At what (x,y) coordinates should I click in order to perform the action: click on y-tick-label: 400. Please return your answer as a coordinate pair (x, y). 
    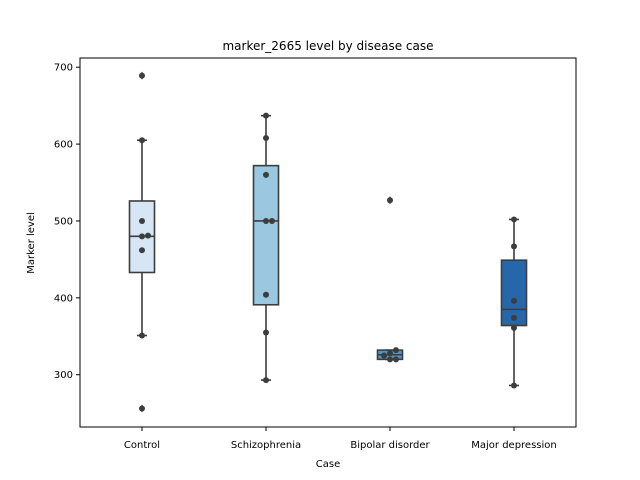
    Looking at the image, I should click on (63, 298).